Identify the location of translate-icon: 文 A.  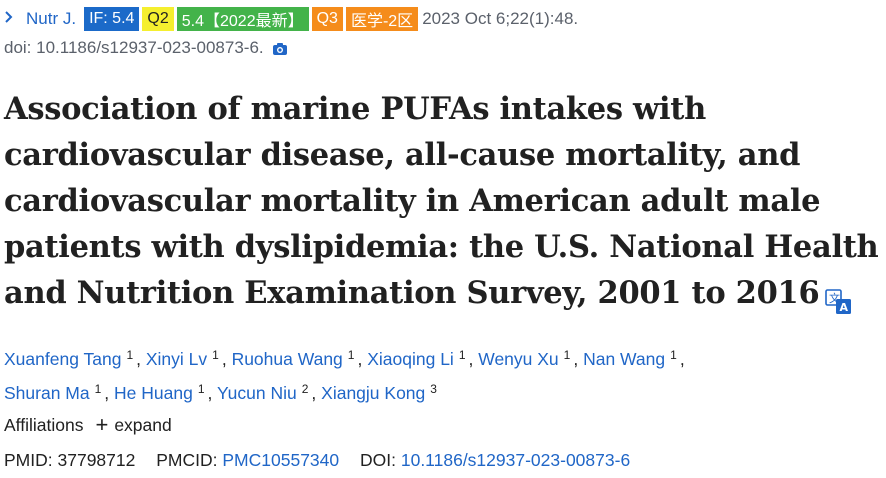
(839, 298).